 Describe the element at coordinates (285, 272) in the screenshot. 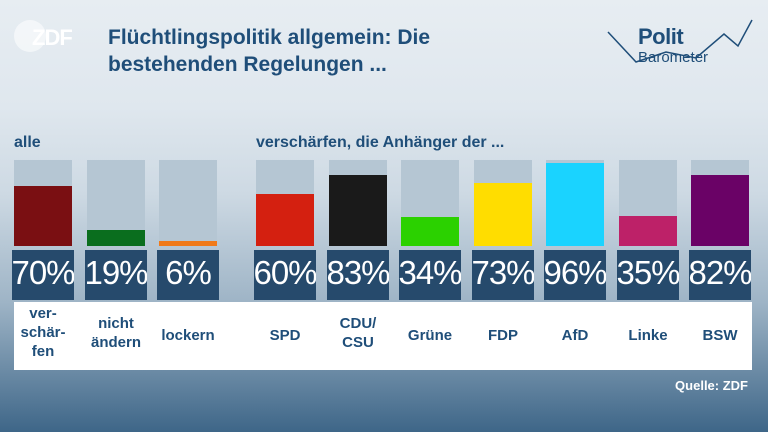

I see `value-label: 60%` at that location.